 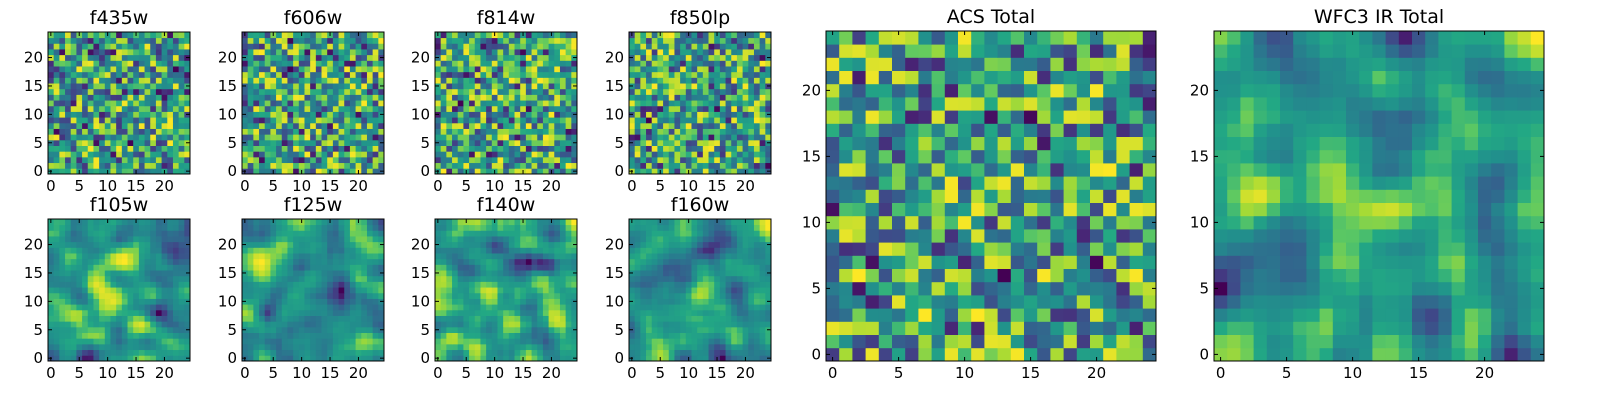 What do you see at coordinates (1484, 373) in the screenshot?
I see `x-tick-label: 20` at bounding box center [1484, 373].